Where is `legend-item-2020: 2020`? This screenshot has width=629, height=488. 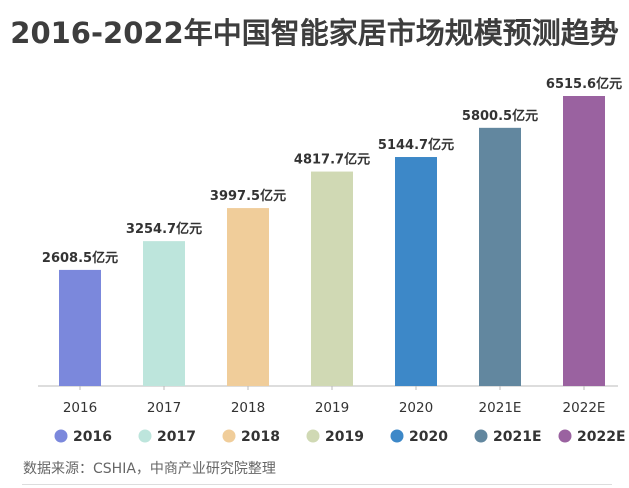
legend-item-2020: 2020 is located at coordinates (419, 437).